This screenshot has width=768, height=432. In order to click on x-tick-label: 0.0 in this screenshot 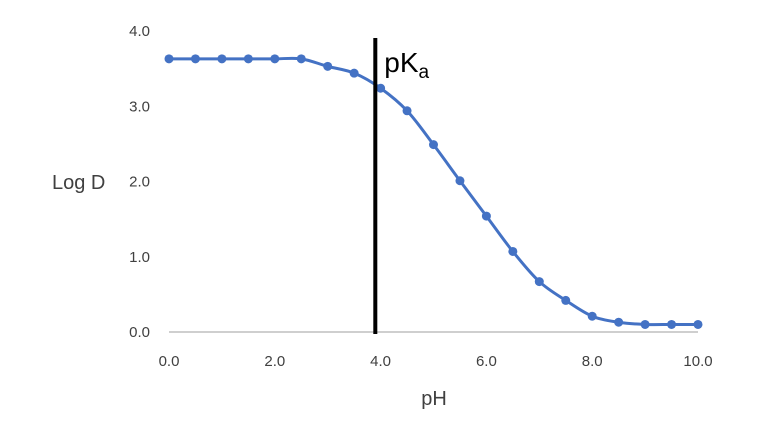, I will do `click(169, 361)`.